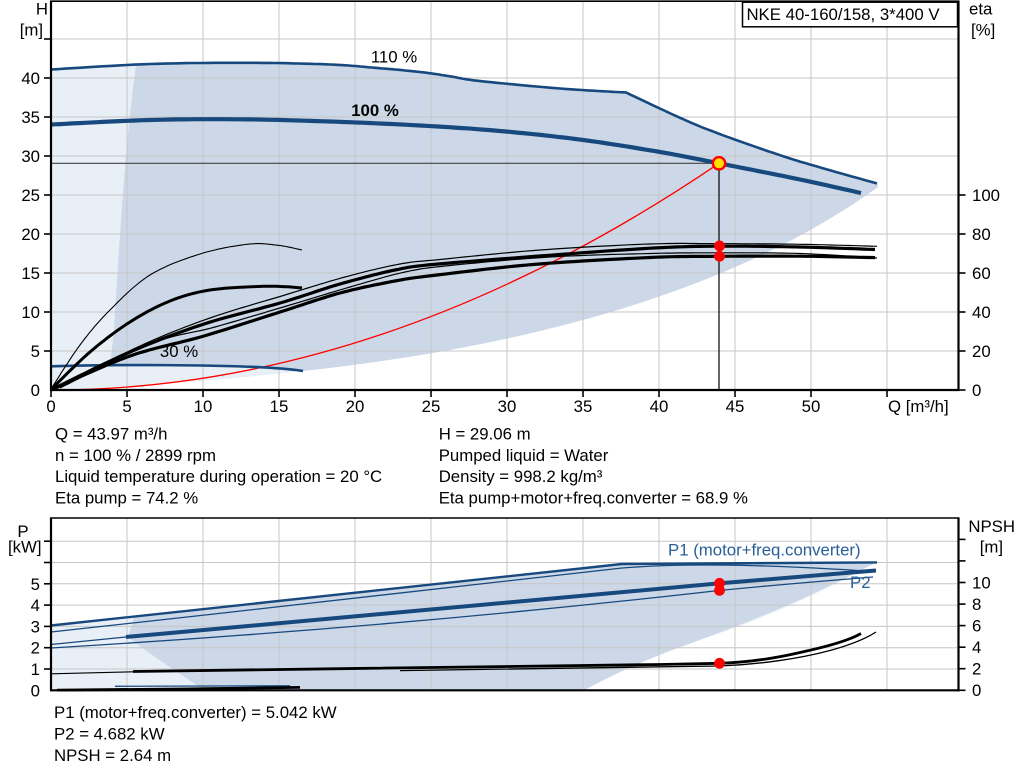 The height and width of the screenshot is (781, 1024). I want to click on svg-text: 110 %, so click(394, 57).